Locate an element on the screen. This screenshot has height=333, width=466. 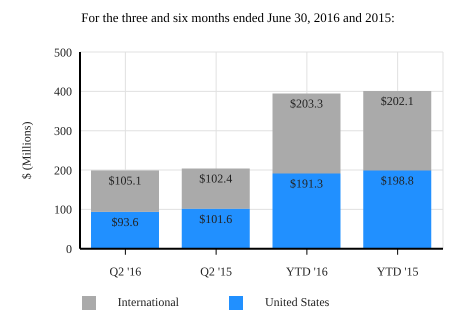
x-tick-label: YTD '16 is located at coordinates (307, 271).